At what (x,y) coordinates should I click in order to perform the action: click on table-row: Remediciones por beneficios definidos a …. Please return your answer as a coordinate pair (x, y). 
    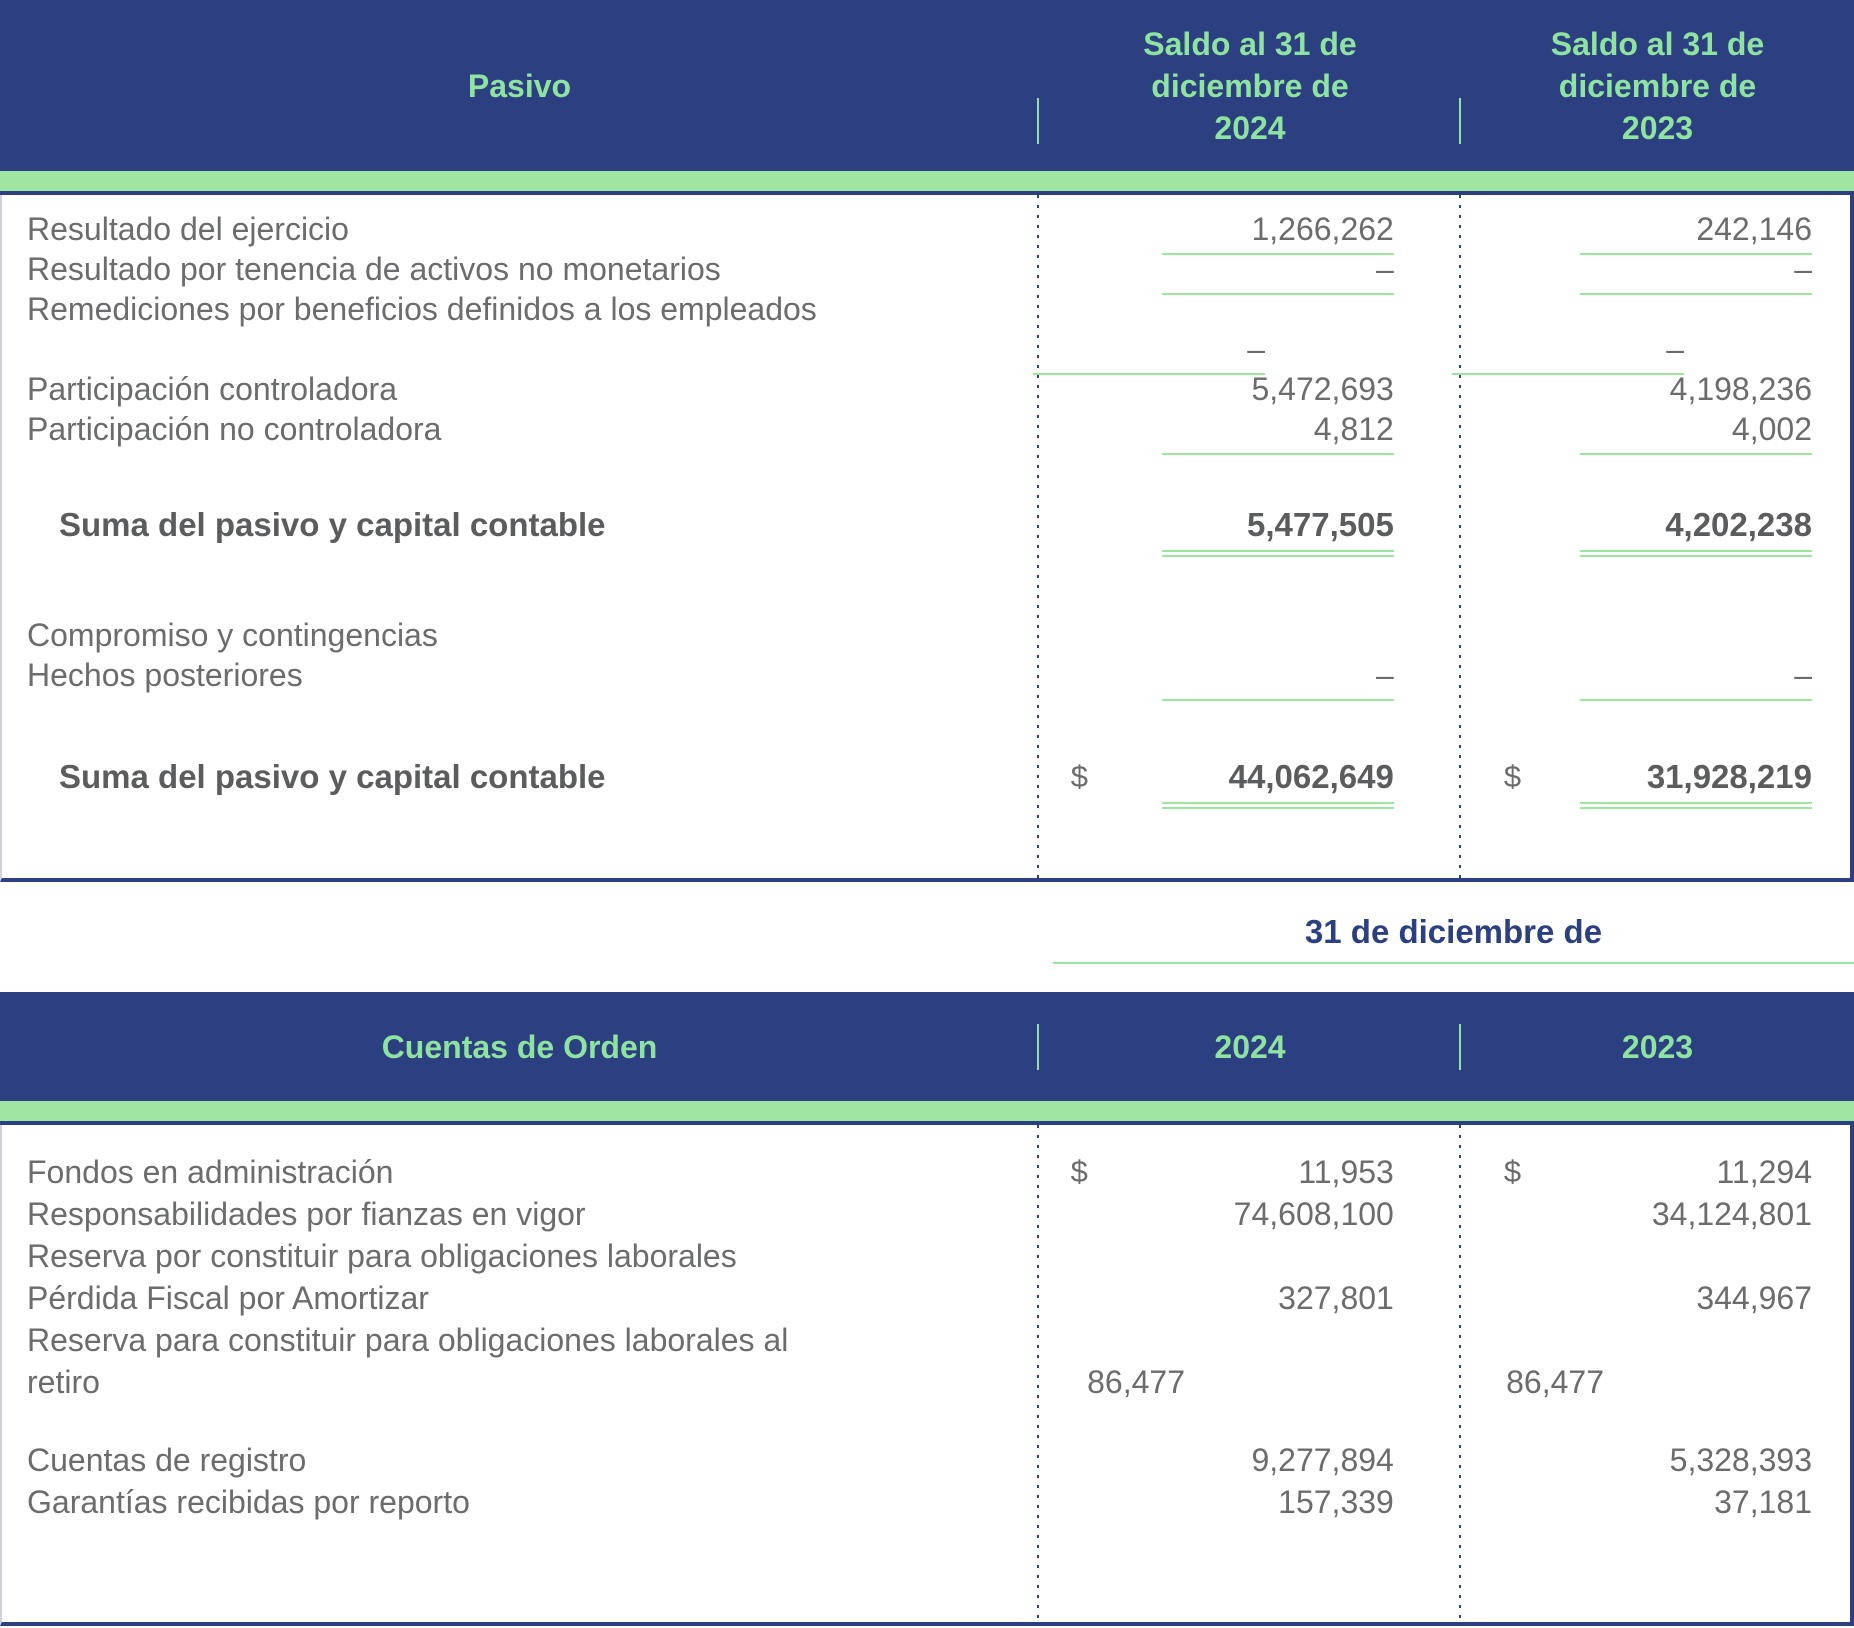
    Looking at the image, I should click on (926, 332).